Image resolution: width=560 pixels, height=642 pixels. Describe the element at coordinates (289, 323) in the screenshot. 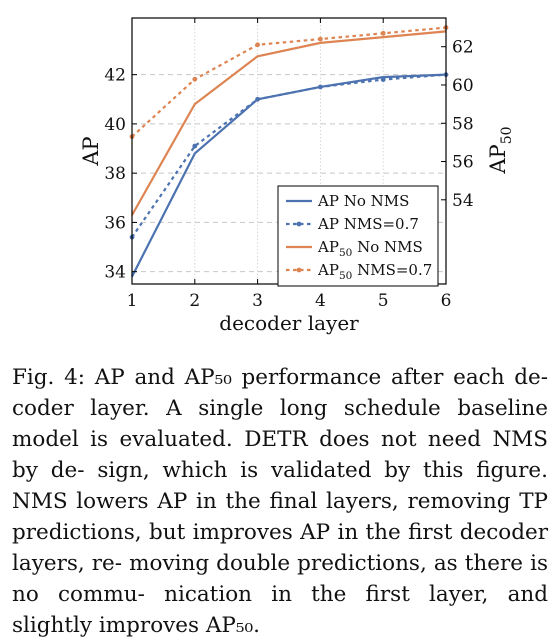

I see `x-axis-label: decoder layer` at that location.